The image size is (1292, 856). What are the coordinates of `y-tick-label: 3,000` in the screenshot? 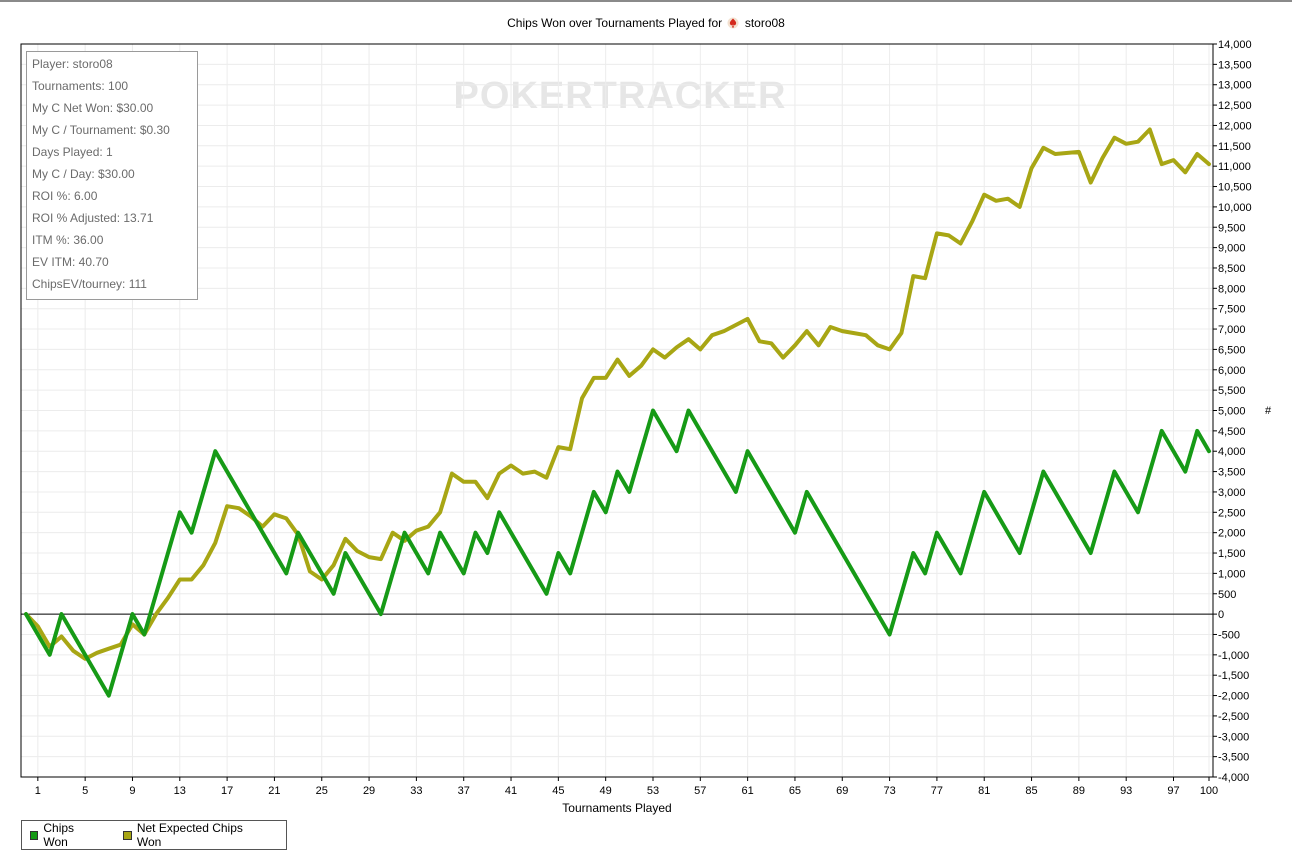 It's located at (1232, 493).